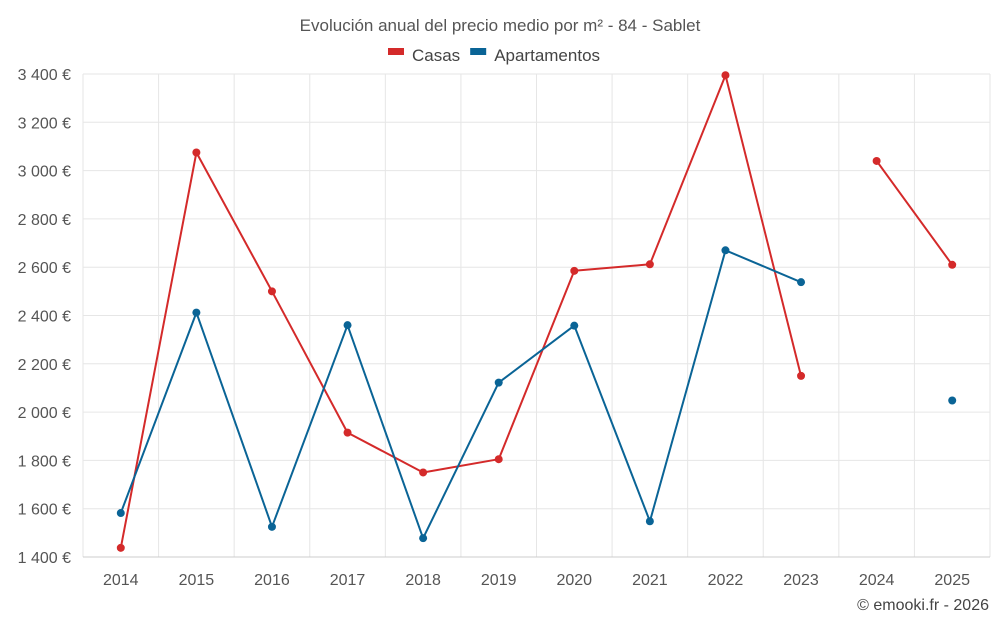 This screenshot has width=1000, height=625. Describe the element at coordinates (44, 172) in the screenshot. I see `y-tick-label: 3 000 €` at that location.